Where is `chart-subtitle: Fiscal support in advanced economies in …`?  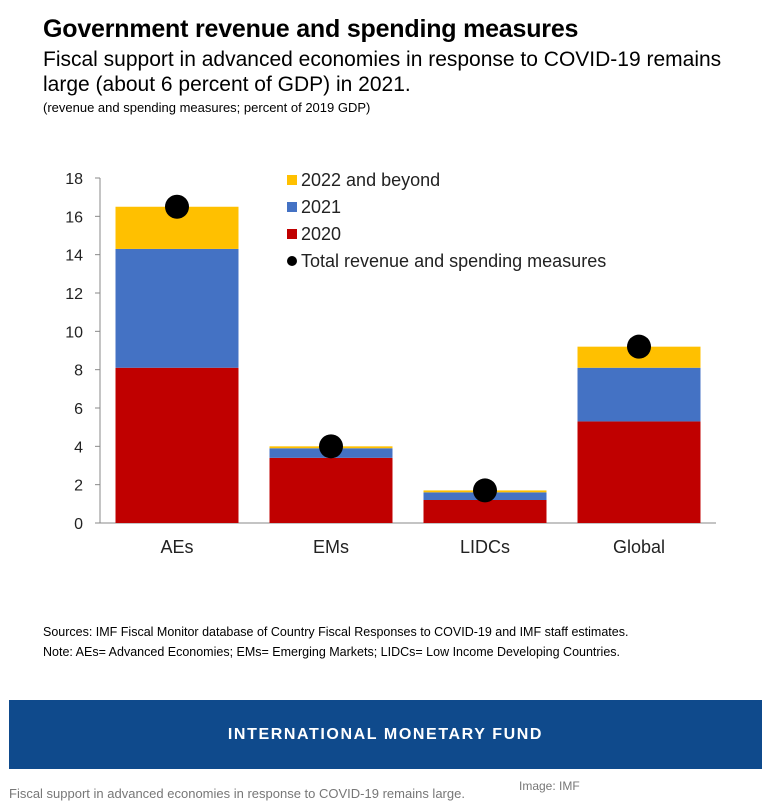
chart-subtitle: Fiscal support in advanced economies in … is located at coordinates (382, 72).